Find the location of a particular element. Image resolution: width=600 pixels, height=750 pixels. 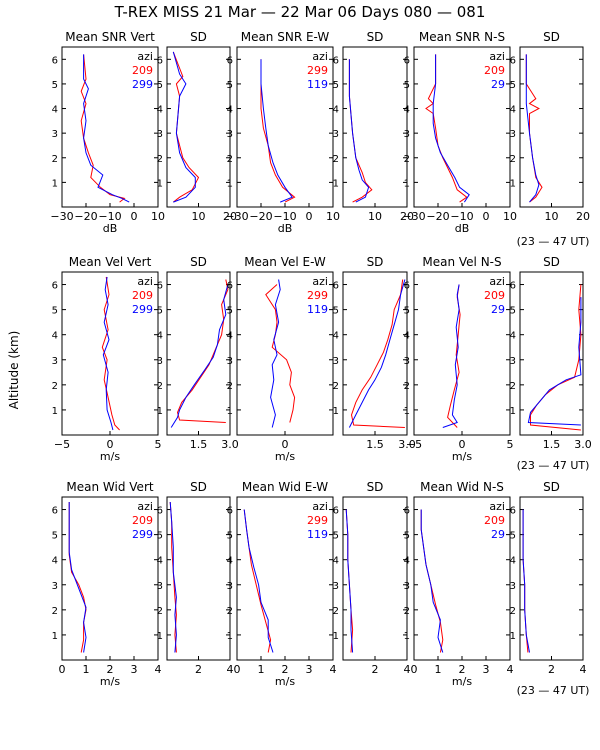

x-axis-label: dB is located at coordinates (110, 228).